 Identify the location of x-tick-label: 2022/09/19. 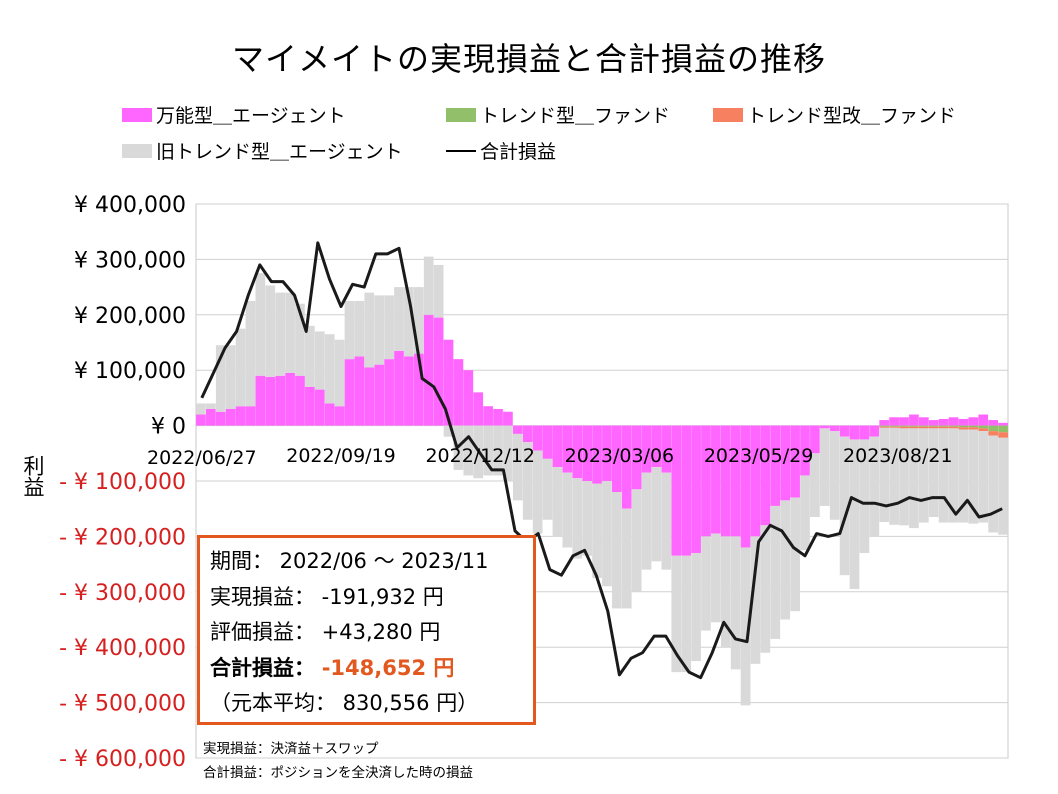
(341, 456).